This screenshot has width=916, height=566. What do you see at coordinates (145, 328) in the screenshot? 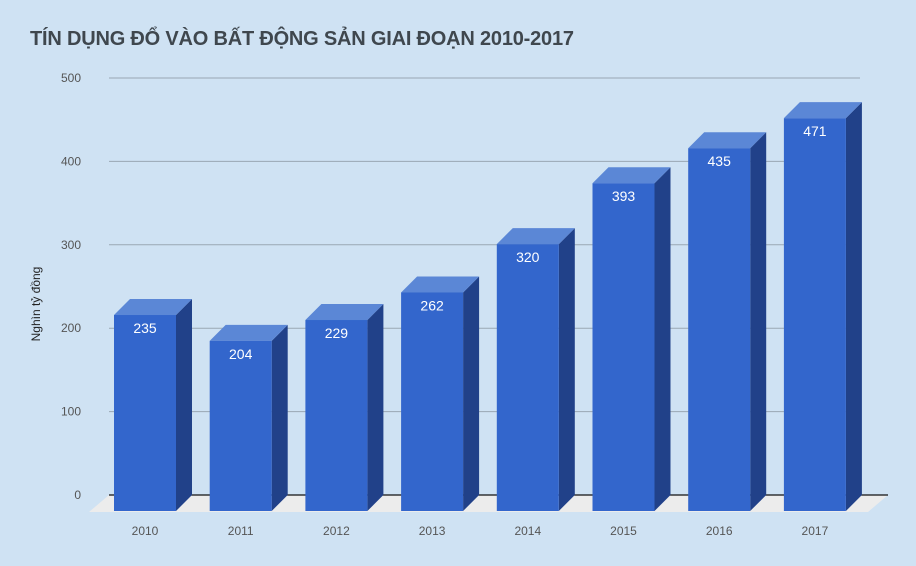
I see `data-label: 235` at bounding box center [145, 328].